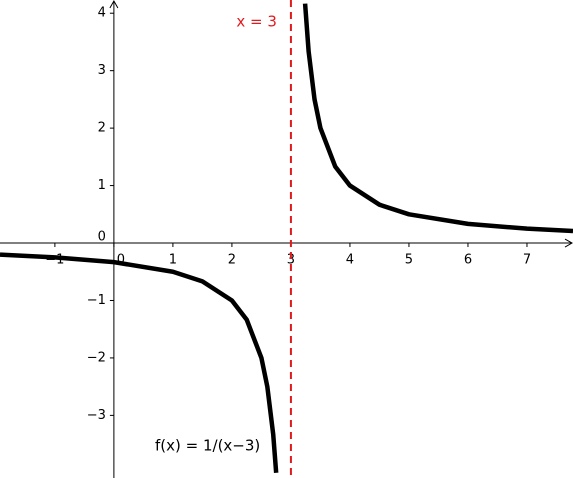 Image resolution: width=573 pixels, height=478 pixels. Describe the element at coordinates (96, 415) in the screenshot. I see `y-tick-label: −3` at that location.